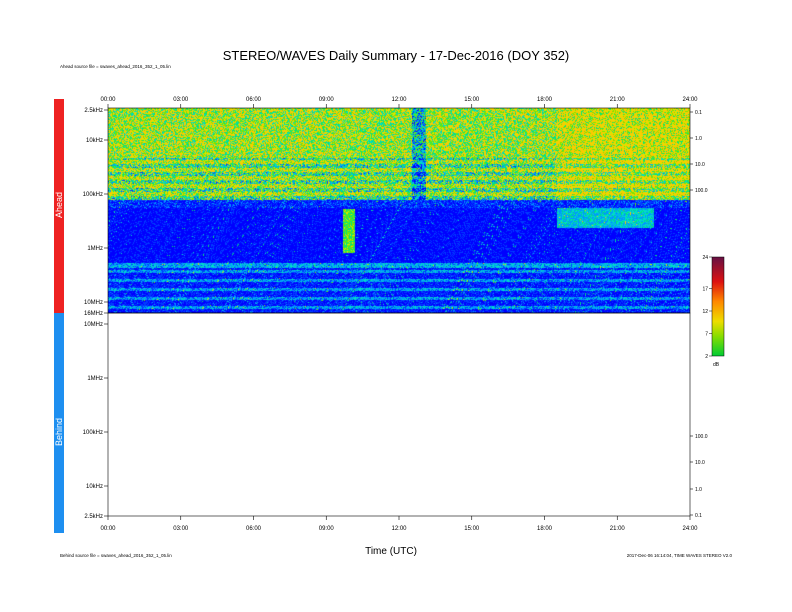 The image size is (792, 612). I want to click on x-tick-label-top: 03:00, so click(181, 100).